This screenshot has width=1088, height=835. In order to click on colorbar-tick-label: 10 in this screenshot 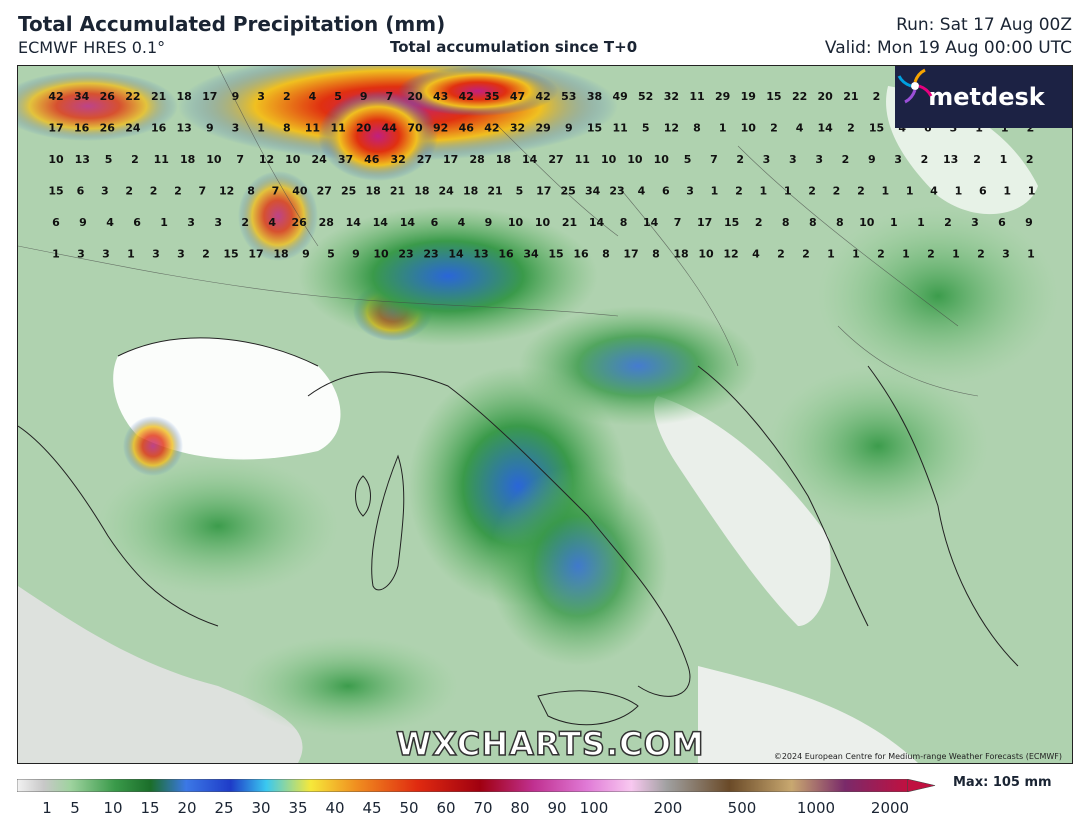, I will do `click(113, 808)`.